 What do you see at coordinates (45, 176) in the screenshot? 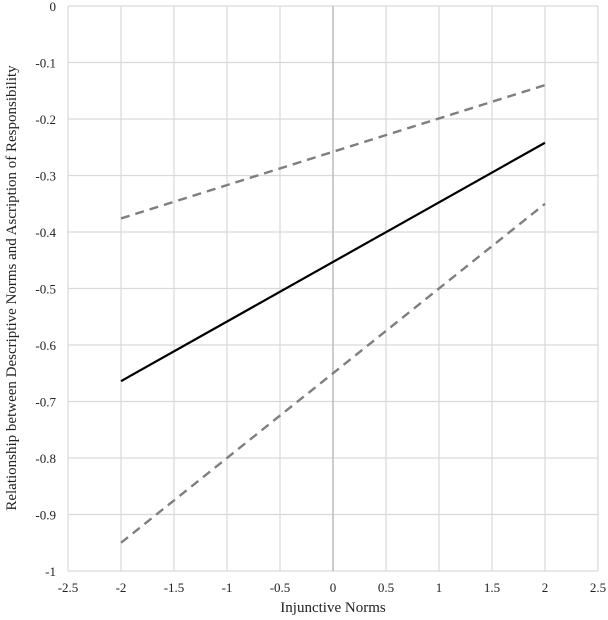
I see `y-tick-label: -0.3` at bounding box center [45, 176].